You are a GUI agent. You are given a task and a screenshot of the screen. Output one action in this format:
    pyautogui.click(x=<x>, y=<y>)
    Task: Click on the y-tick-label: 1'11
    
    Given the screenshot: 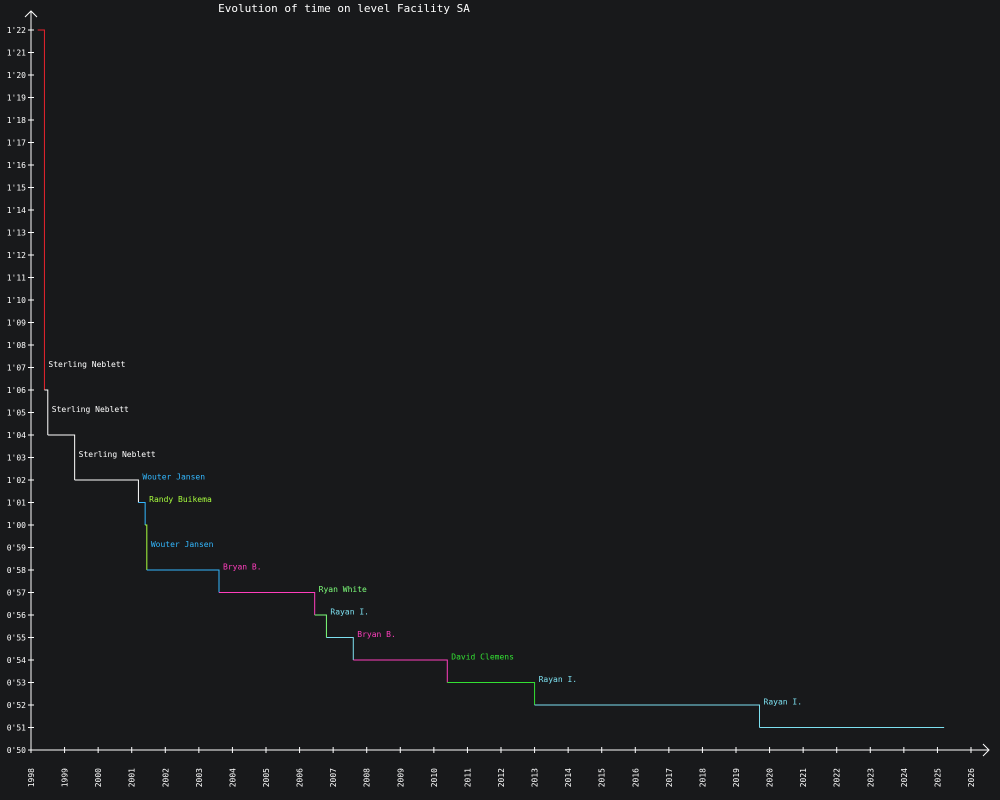 What is the action you would take?
    pyautogui.click(x=16, y=278)
    